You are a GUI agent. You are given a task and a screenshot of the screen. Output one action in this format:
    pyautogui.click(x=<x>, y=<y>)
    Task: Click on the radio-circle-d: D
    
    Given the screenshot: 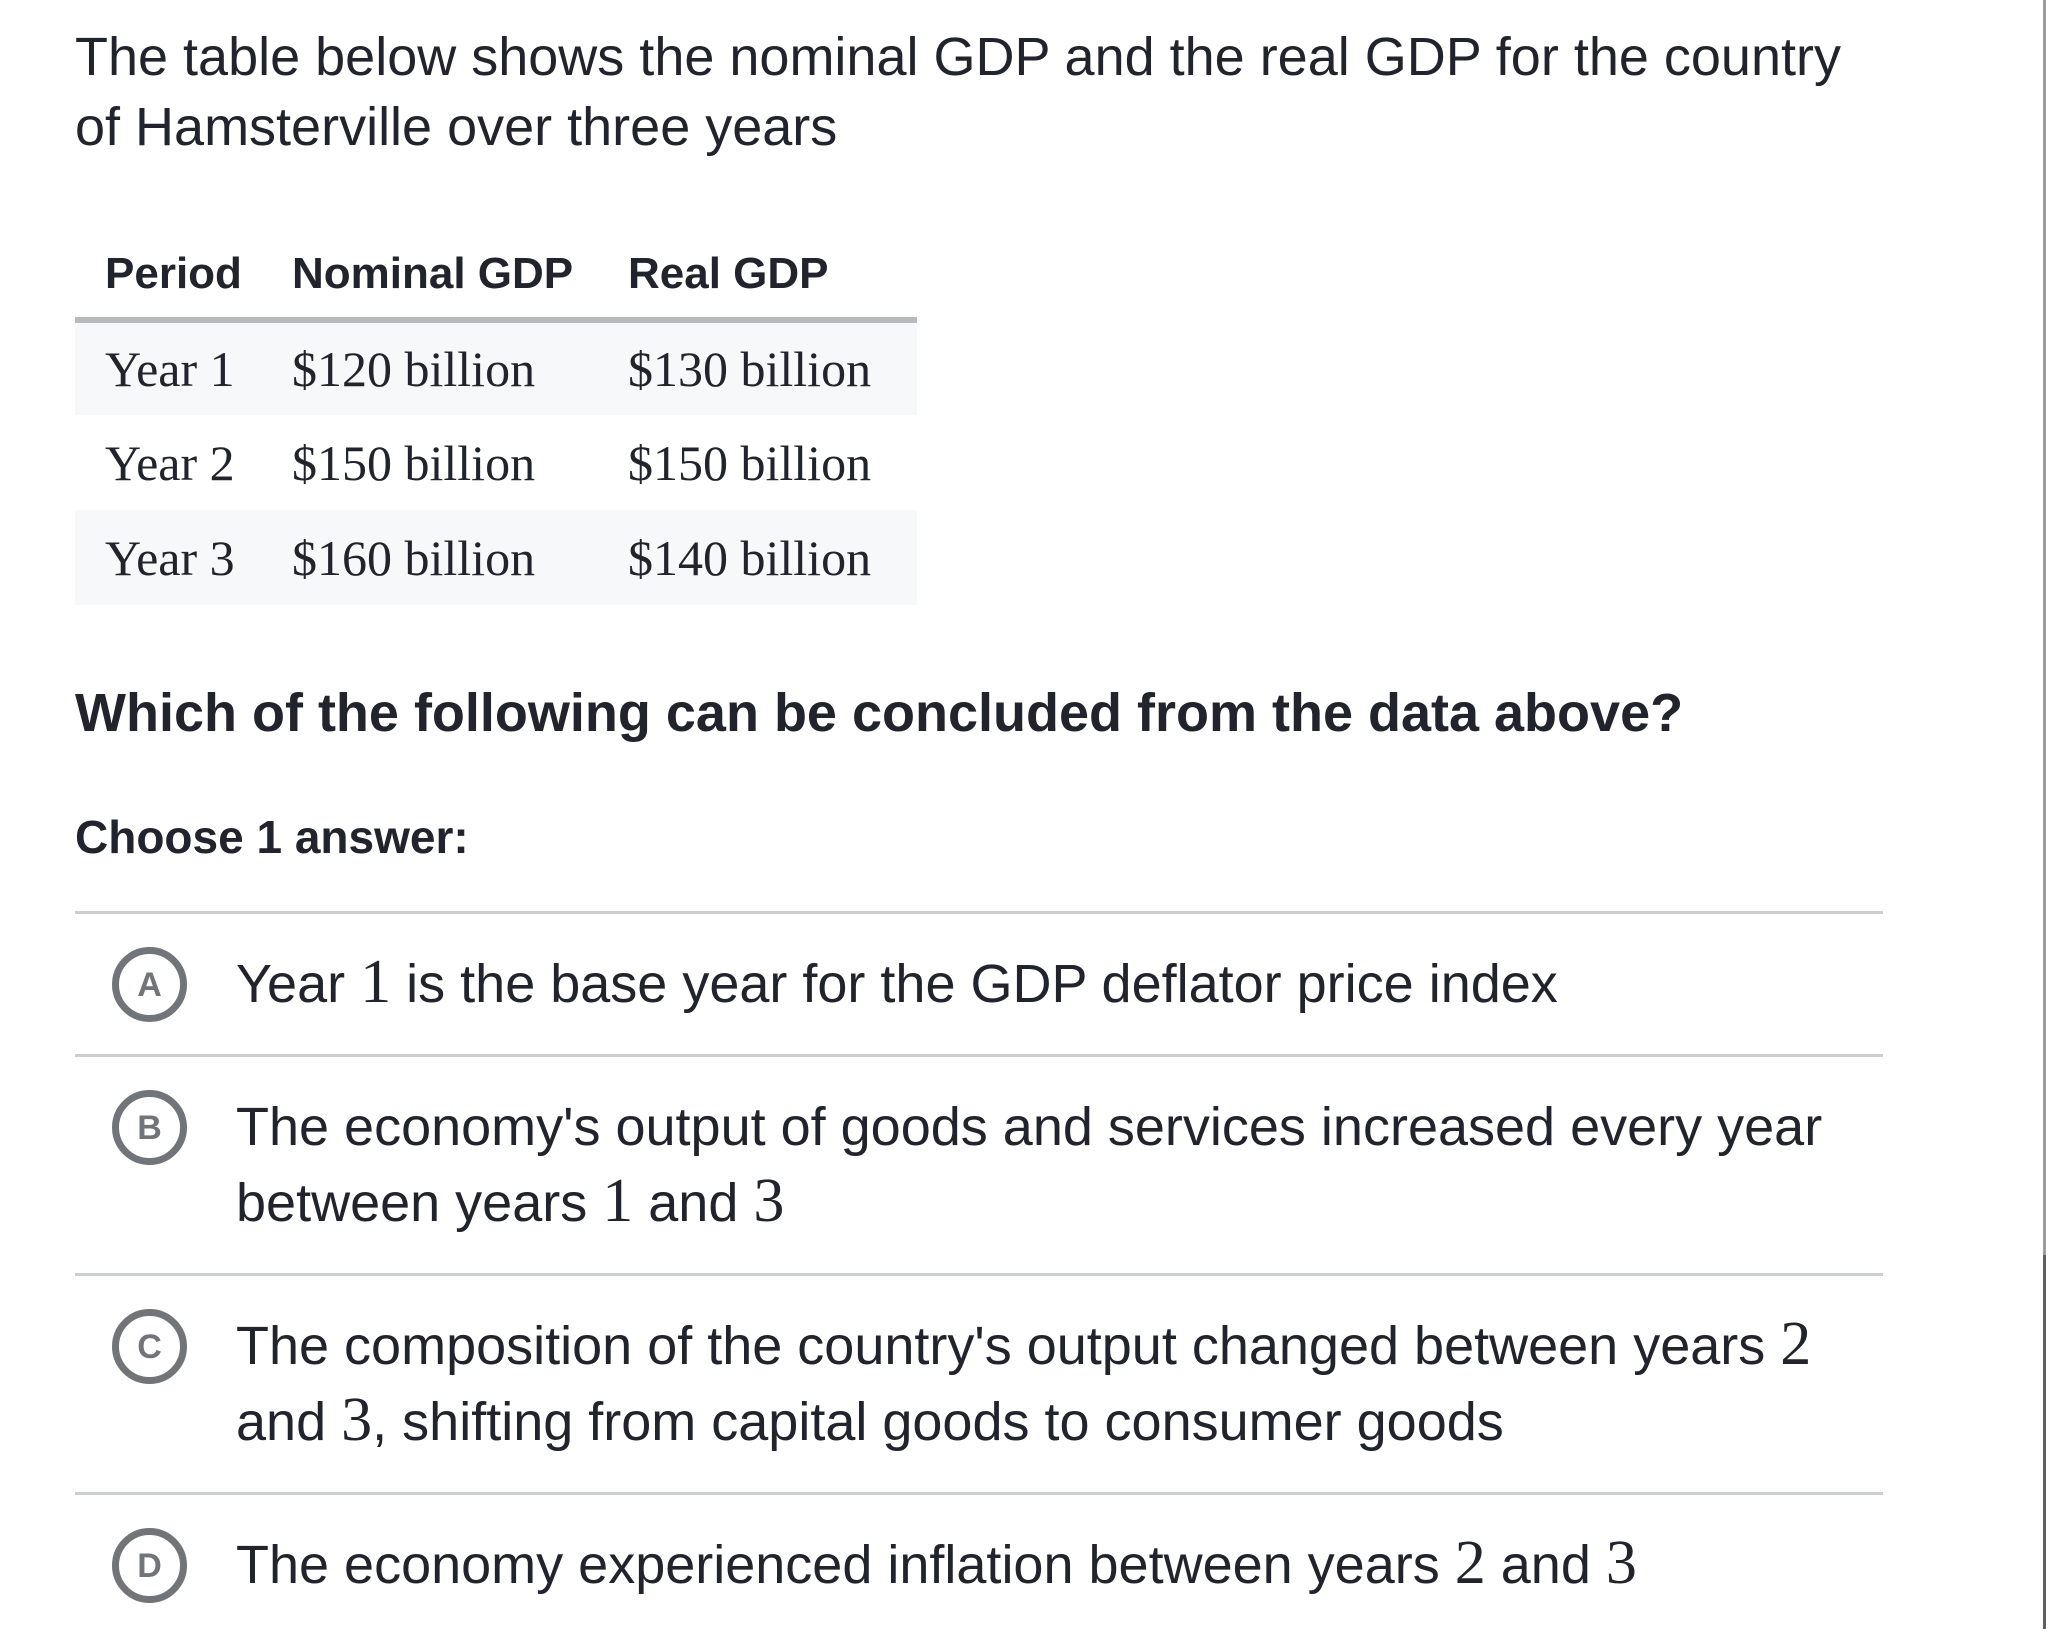 What is the action you would take?
    pyautogui.click(x=149, y=1565)
    